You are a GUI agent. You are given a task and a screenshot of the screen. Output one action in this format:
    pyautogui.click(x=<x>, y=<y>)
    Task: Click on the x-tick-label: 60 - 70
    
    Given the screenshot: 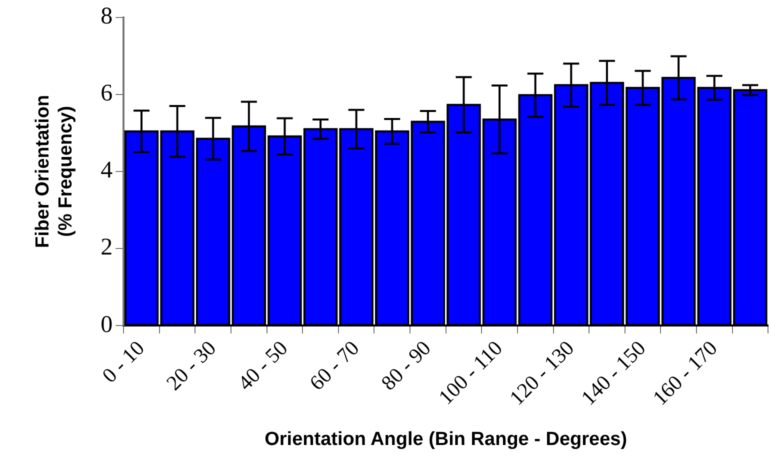 What is the action you would take?
    pyautogui.click(x=334, y=365)
    